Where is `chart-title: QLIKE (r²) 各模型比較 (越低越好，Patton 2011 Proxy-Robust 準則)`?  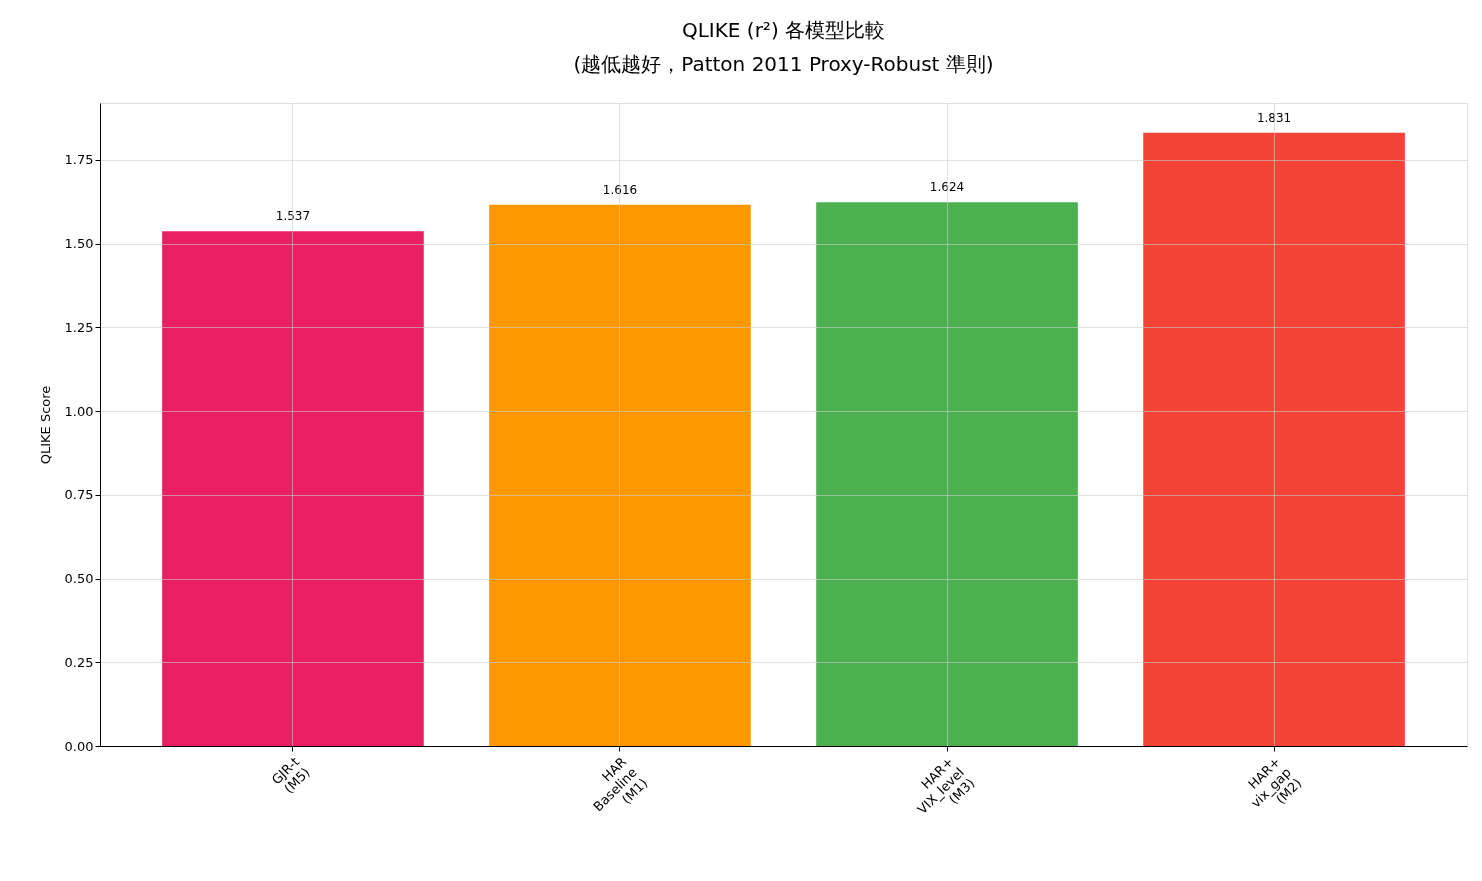
chart-title: QLIKE (r²) 各模型比較 (越低越好，Patton 2011 Proxy-Robust 準則) is located at coordinates (783, 47).